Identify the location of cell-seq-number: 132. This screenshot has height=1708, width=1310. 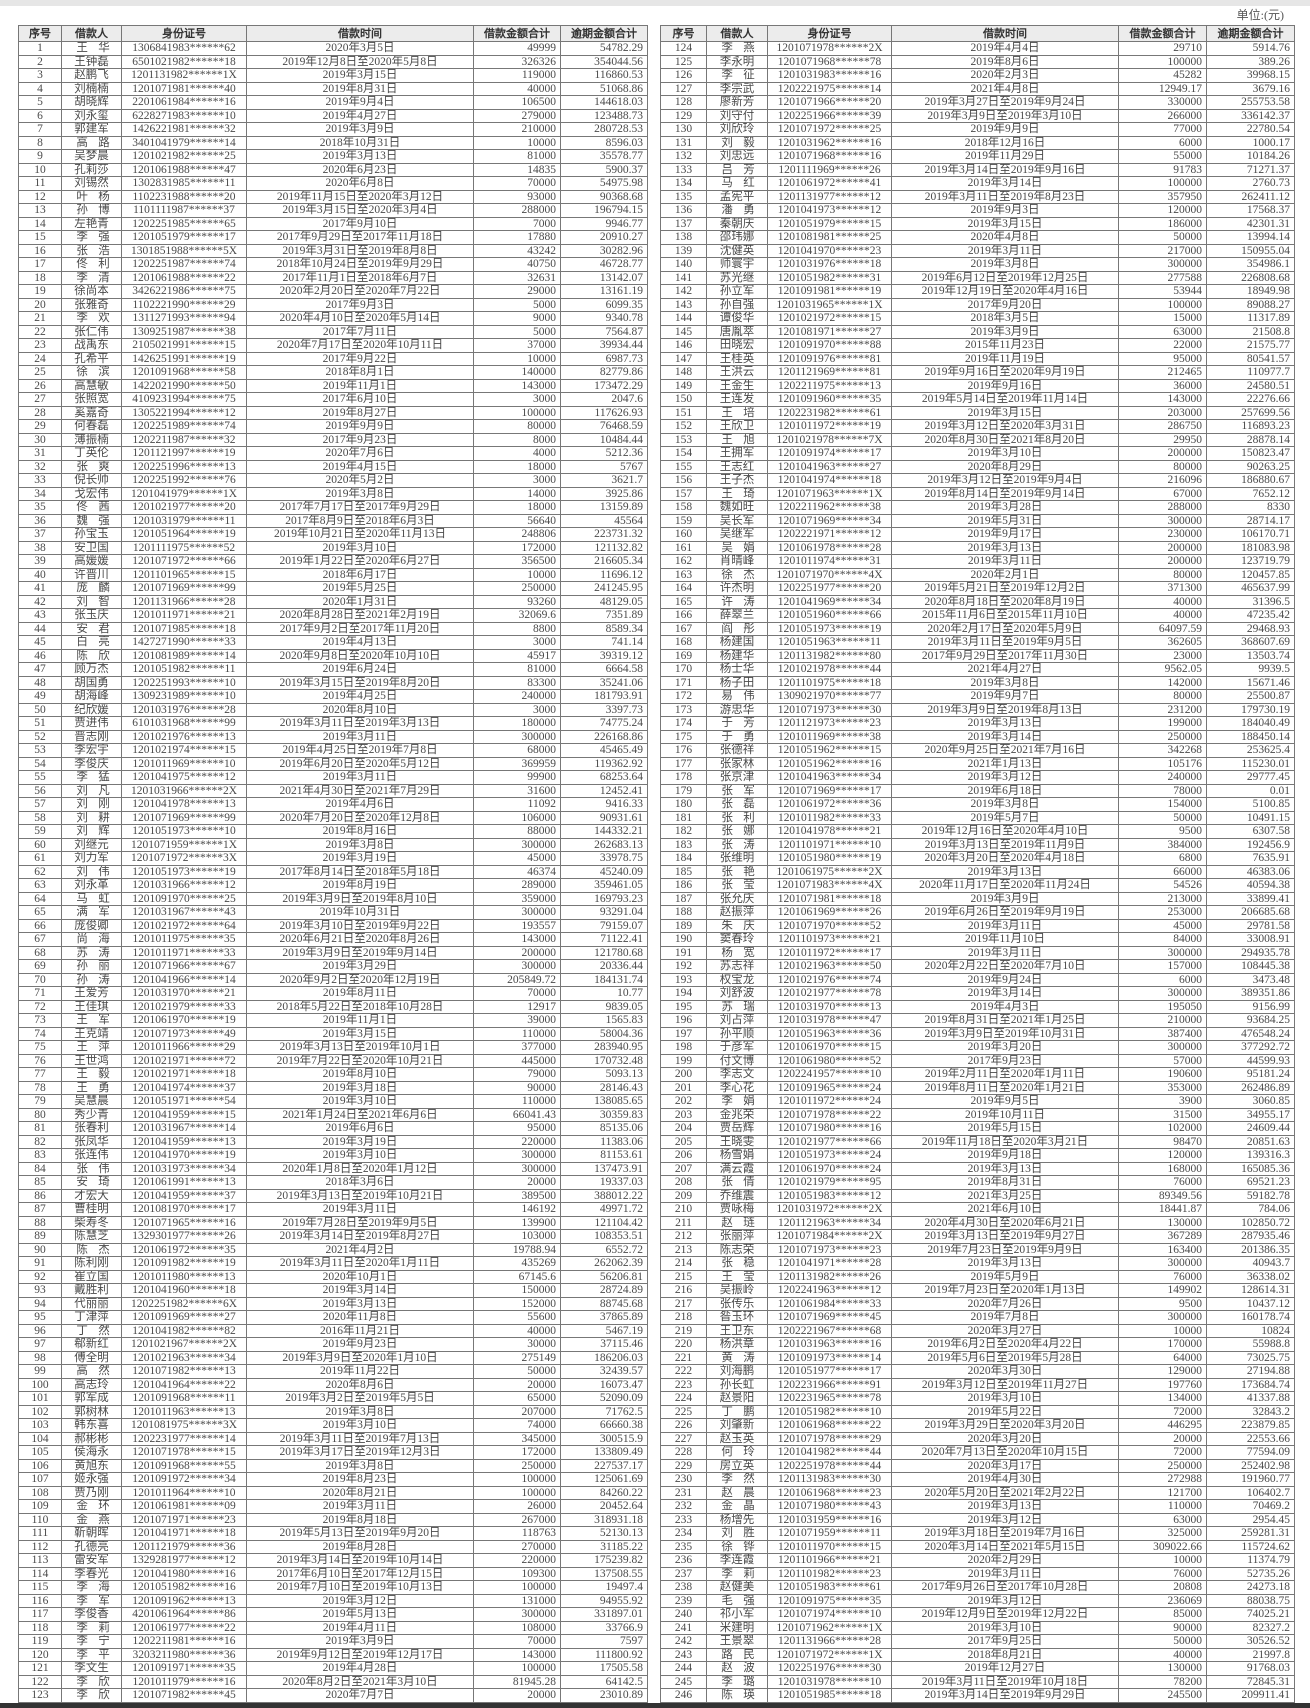
(683, 156).